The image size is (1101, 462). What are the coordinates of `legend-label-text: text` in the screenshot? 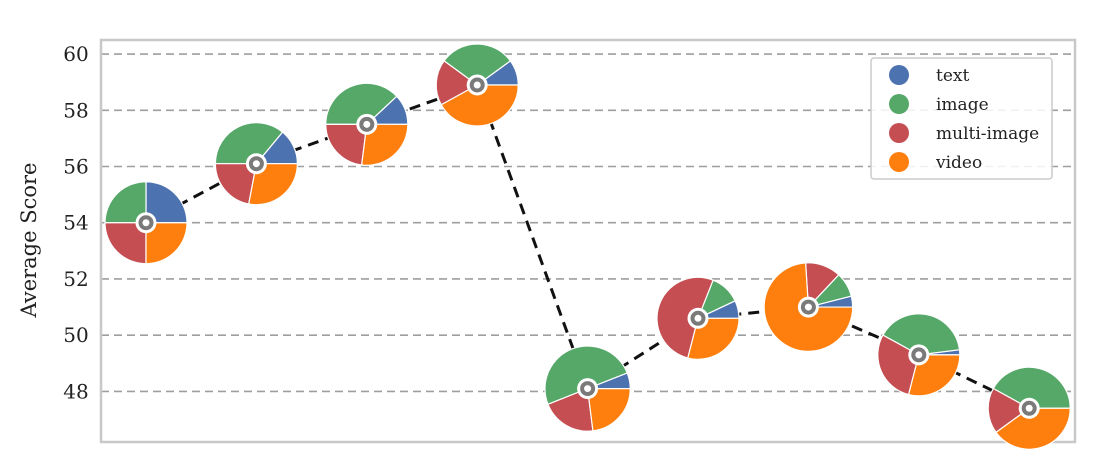 It's located at (952, 76).